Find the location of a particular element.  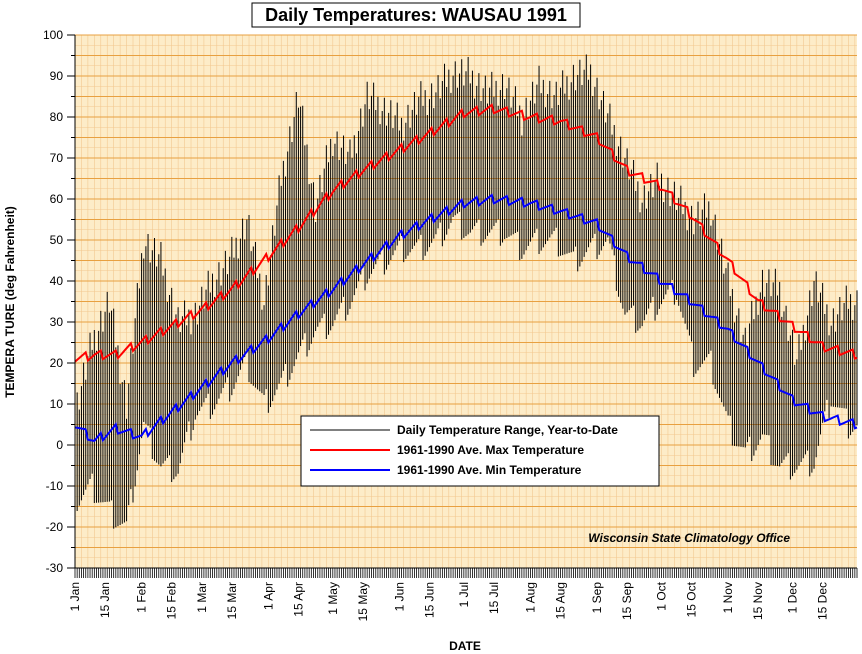

chart-title: Daily Temperatures: WAUSAU 1991 is located at coordinates (416, 15).